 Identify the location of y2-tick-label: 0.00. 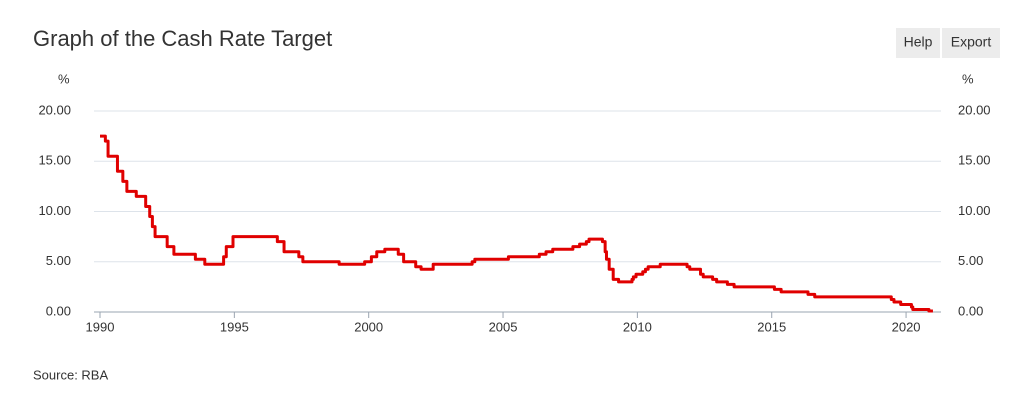
(970, 310).